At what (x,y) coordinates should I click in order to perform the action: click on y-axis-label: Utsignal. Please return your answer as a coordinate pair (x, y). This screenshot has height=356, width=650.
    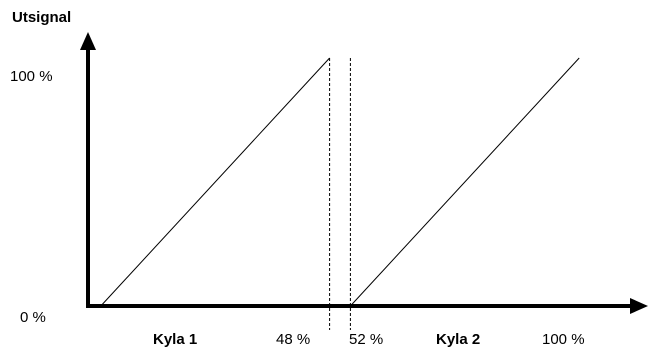
    Looking at the image, I should click on (41, 17).